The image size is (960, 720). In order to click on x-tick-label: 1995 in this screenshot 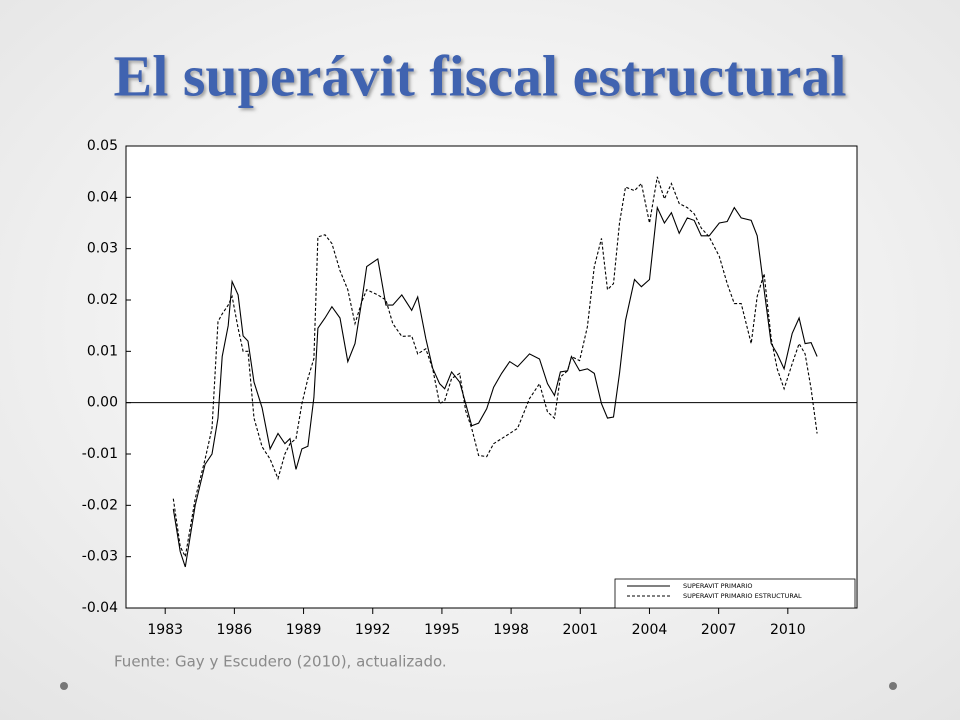, I will do `click(442, 630)`.